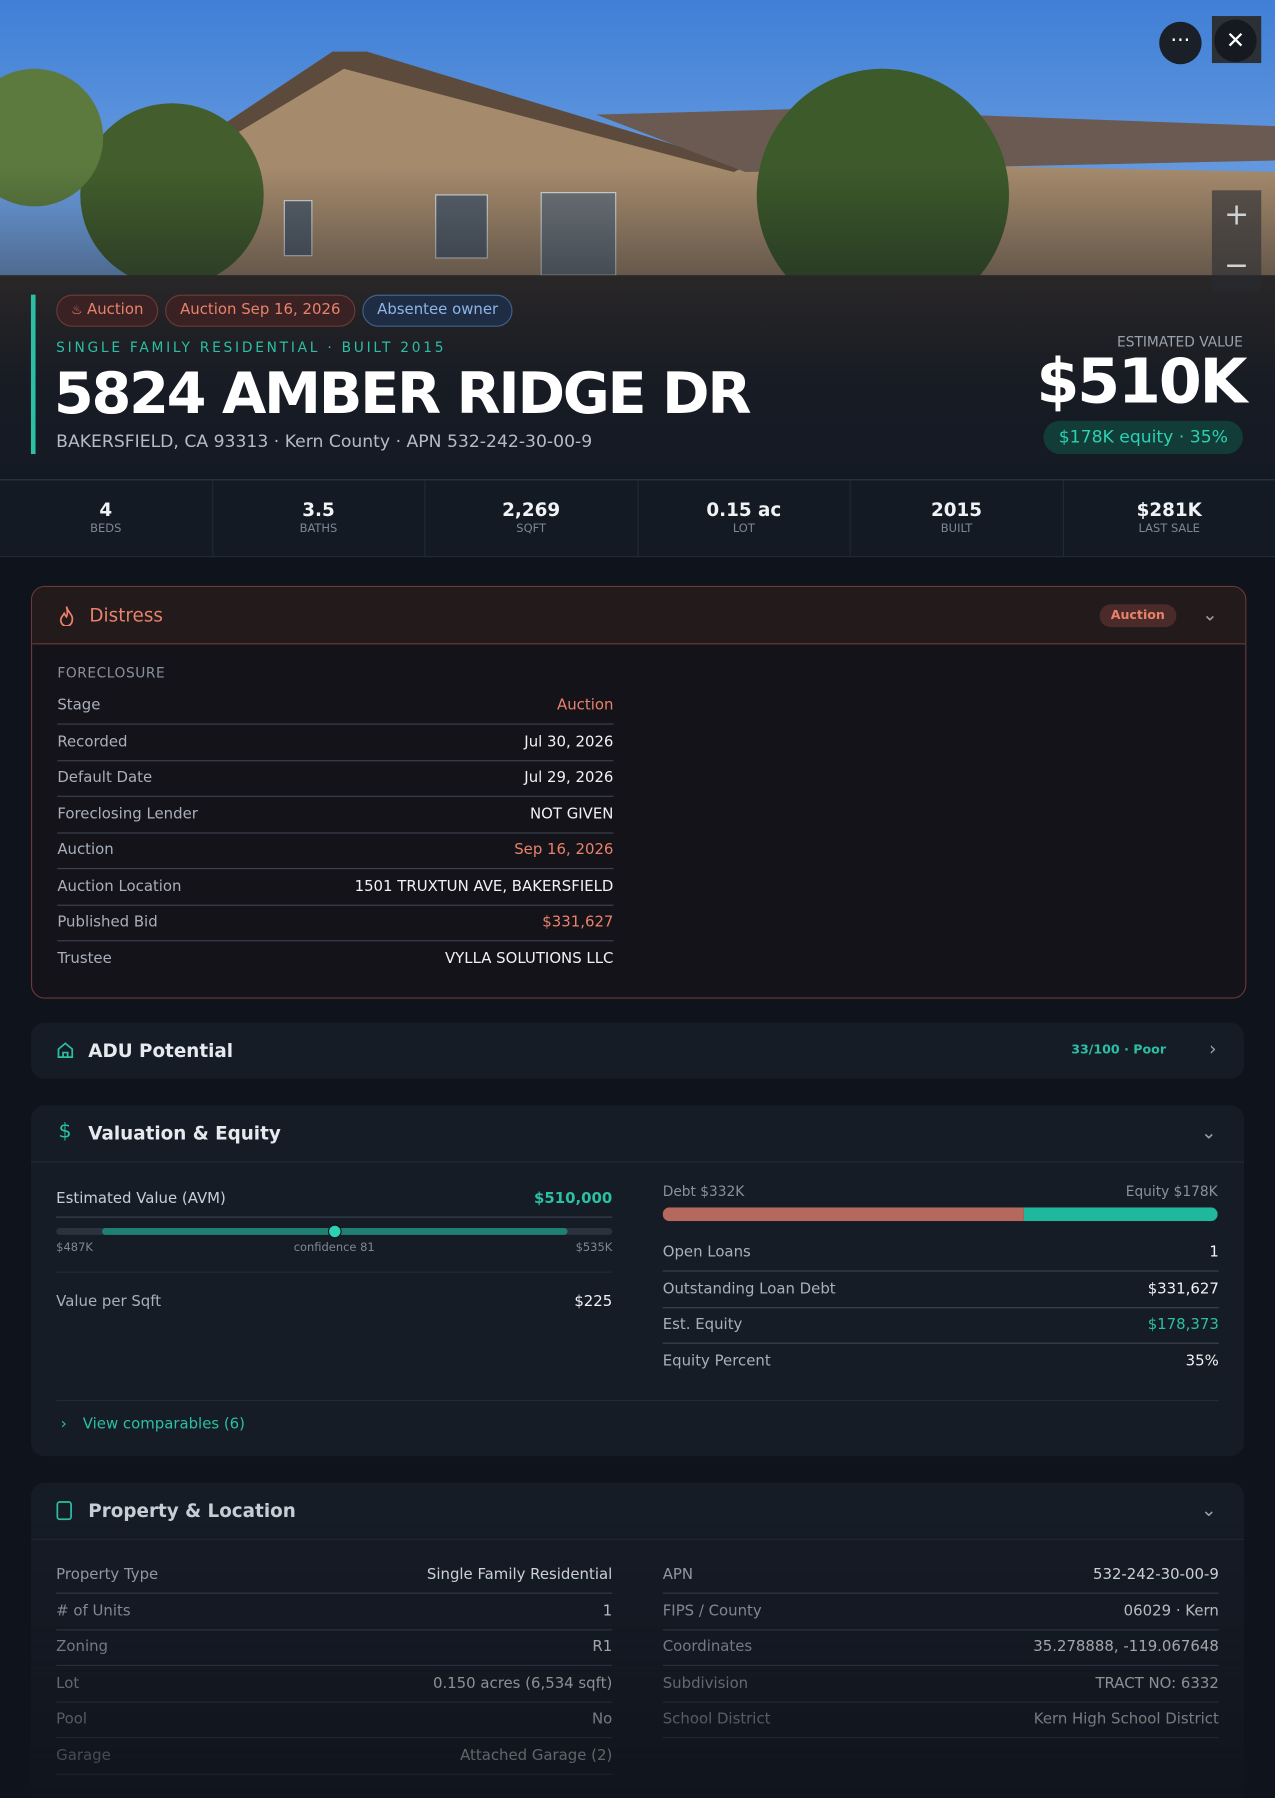 The width and height of the screenshot is (1275, 1798). Describe the element at coordinates (438, 310) in the screenshot. I see `badge: Absentee owner` at that location.